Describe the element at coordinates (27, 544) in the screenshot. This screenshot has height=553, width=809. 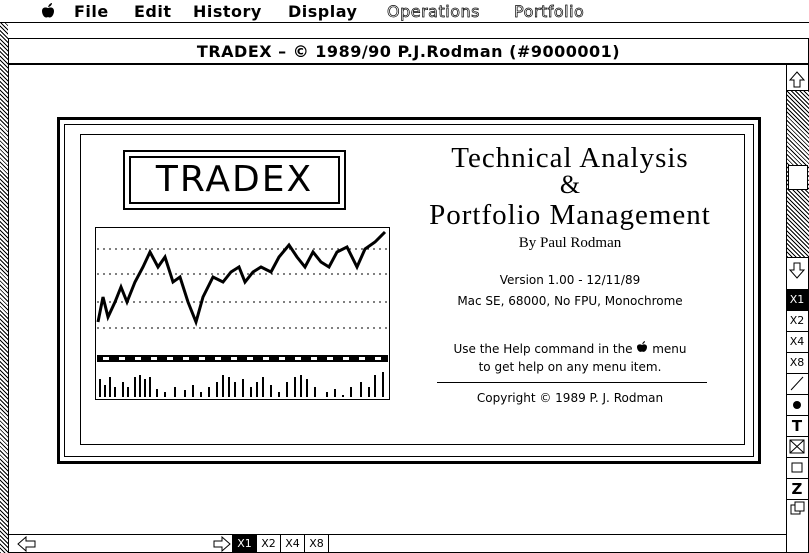
I see `scroll-left` at that location.